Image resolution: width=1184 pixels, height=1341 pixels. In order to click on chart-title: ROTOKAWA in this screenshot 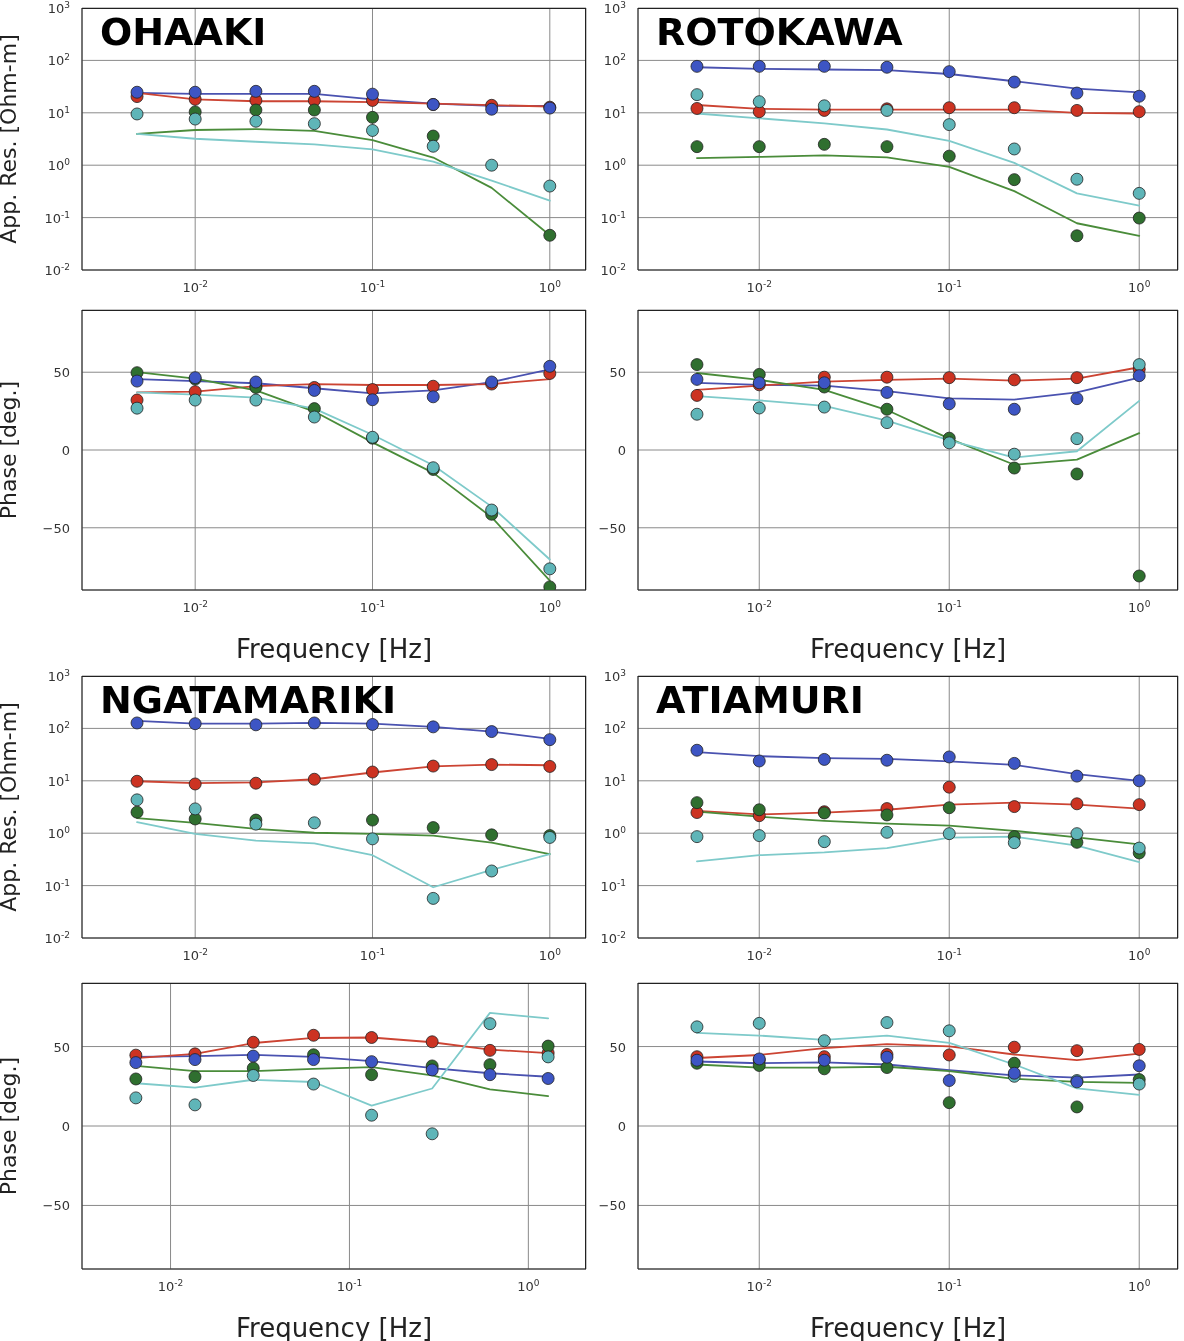, I will do `click(779, 32)`.